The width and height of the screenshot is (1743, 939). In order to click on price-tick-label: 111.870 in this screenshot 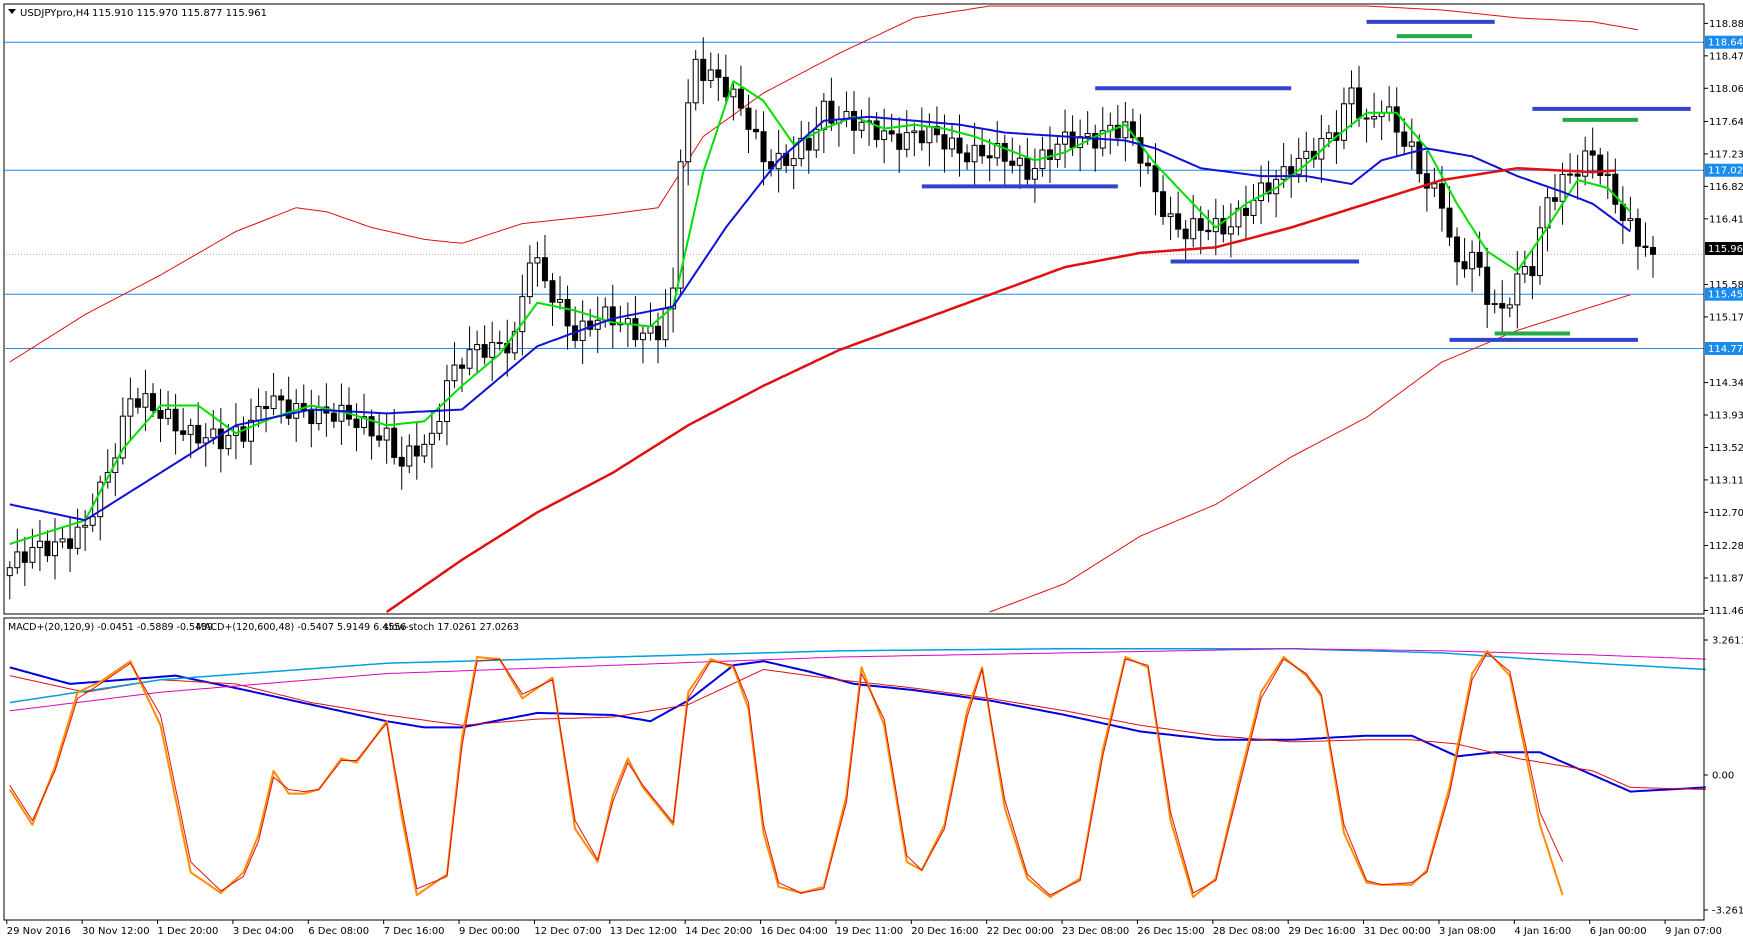, I will do `click(1726, 578)`.